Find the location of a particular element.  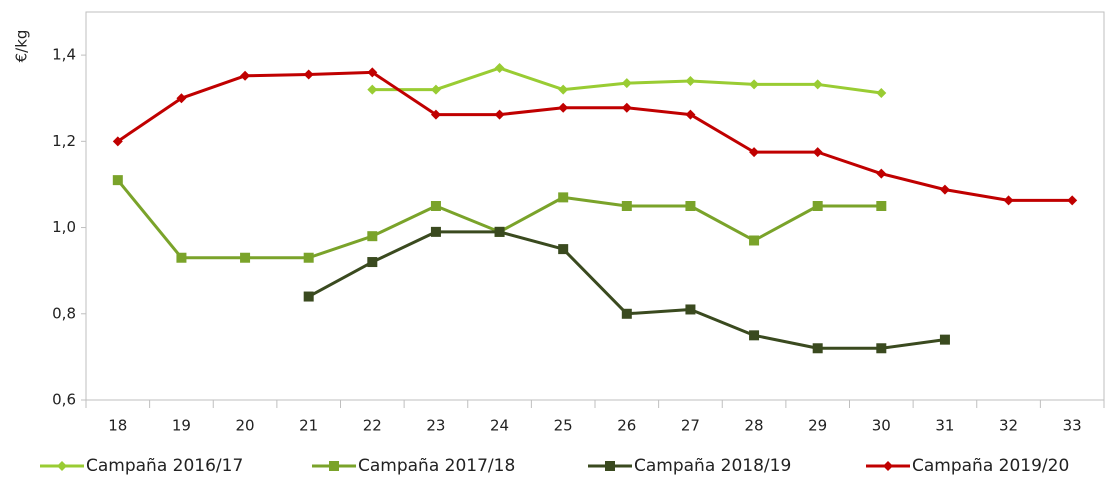

x-tick-label: 19 is located at coordinates (181, 426).